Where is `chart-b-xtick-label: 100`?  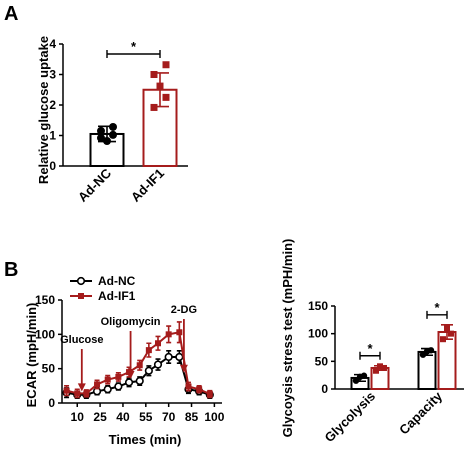 chart-b-xtick-label: 100 is located at coordinates (214, 417).